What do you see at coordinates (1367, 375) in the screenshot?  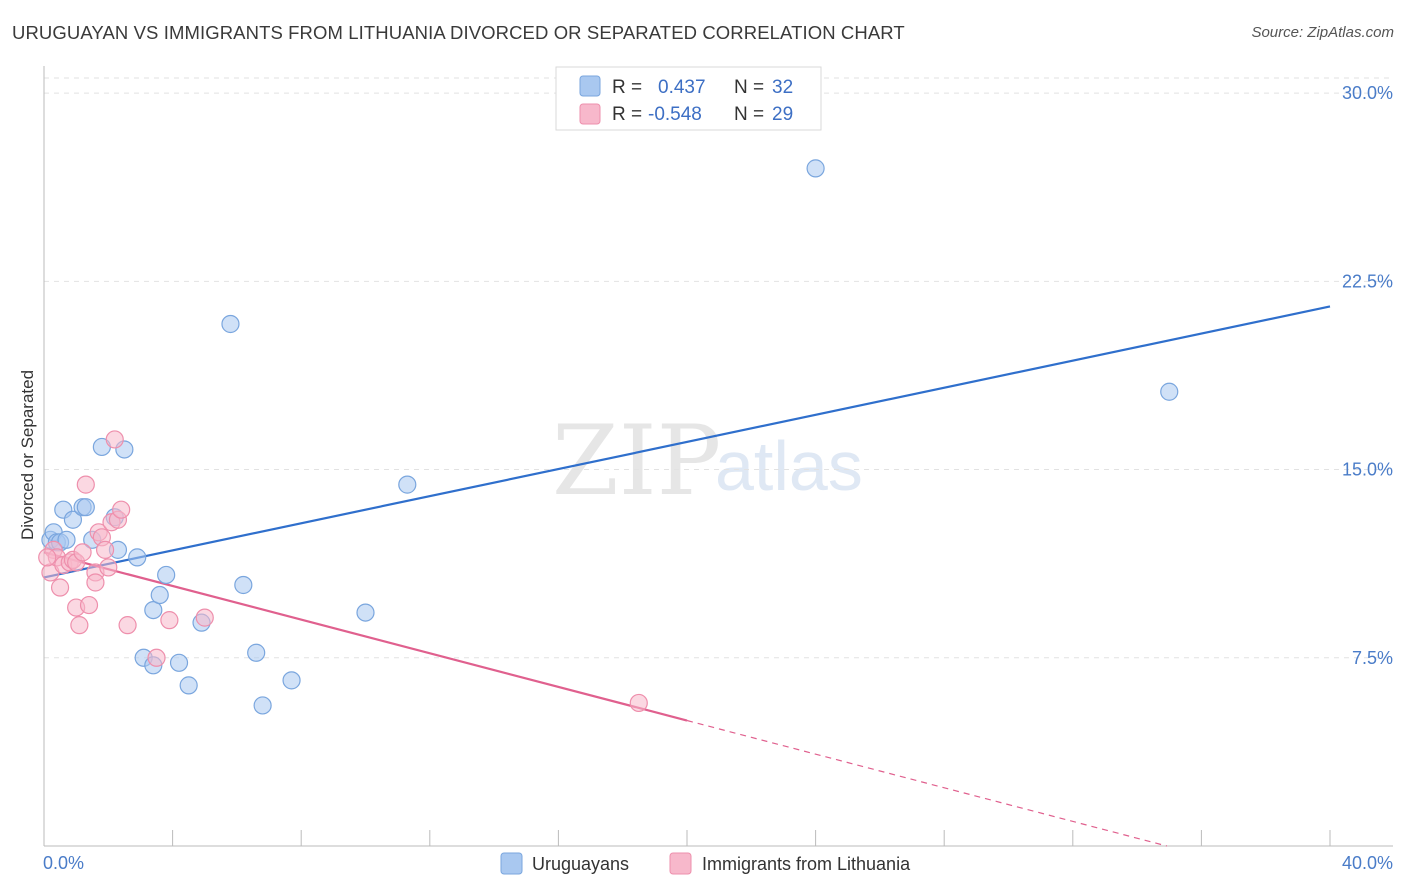 I see `y-tick-labels: 7.5% 15.0% 22.5% 30.0%` at bounding box center [1367, 375].